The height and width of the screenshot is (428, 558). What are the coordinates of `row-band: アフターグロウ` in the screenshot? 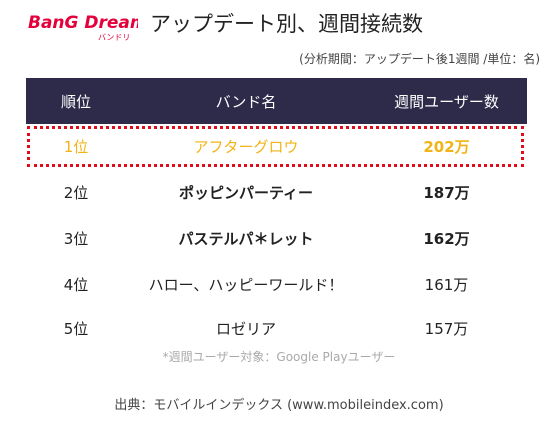 It's located at (246, 146).